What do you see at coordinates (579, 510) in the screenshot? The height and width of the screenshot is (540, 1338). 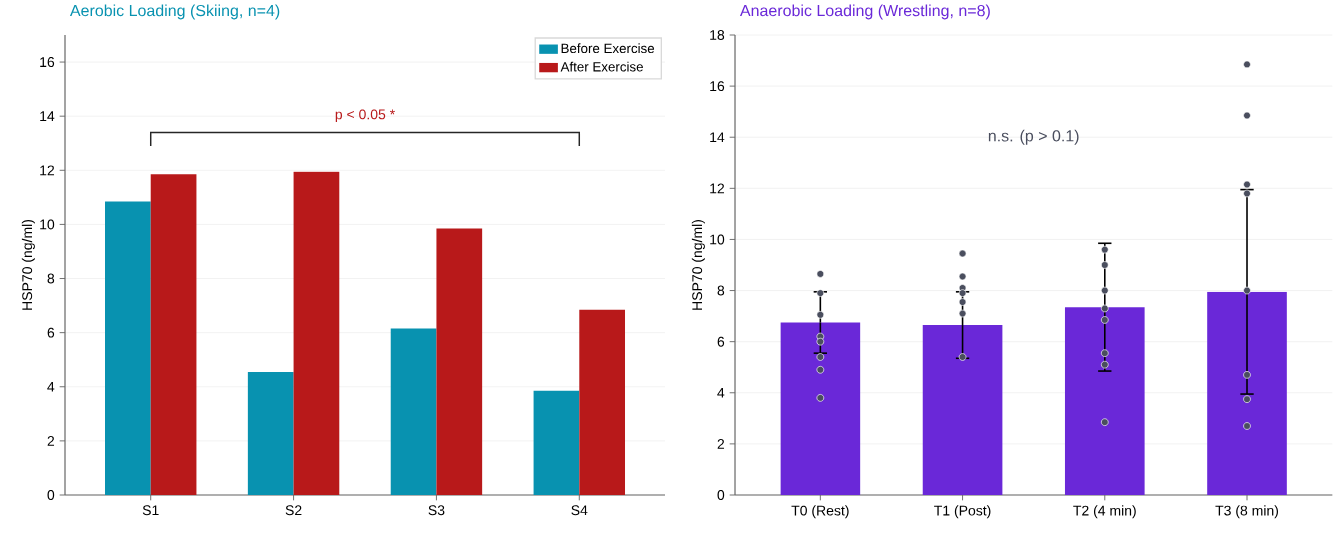 I see `x-tick-label: S4` at bounding box center [579, 510].